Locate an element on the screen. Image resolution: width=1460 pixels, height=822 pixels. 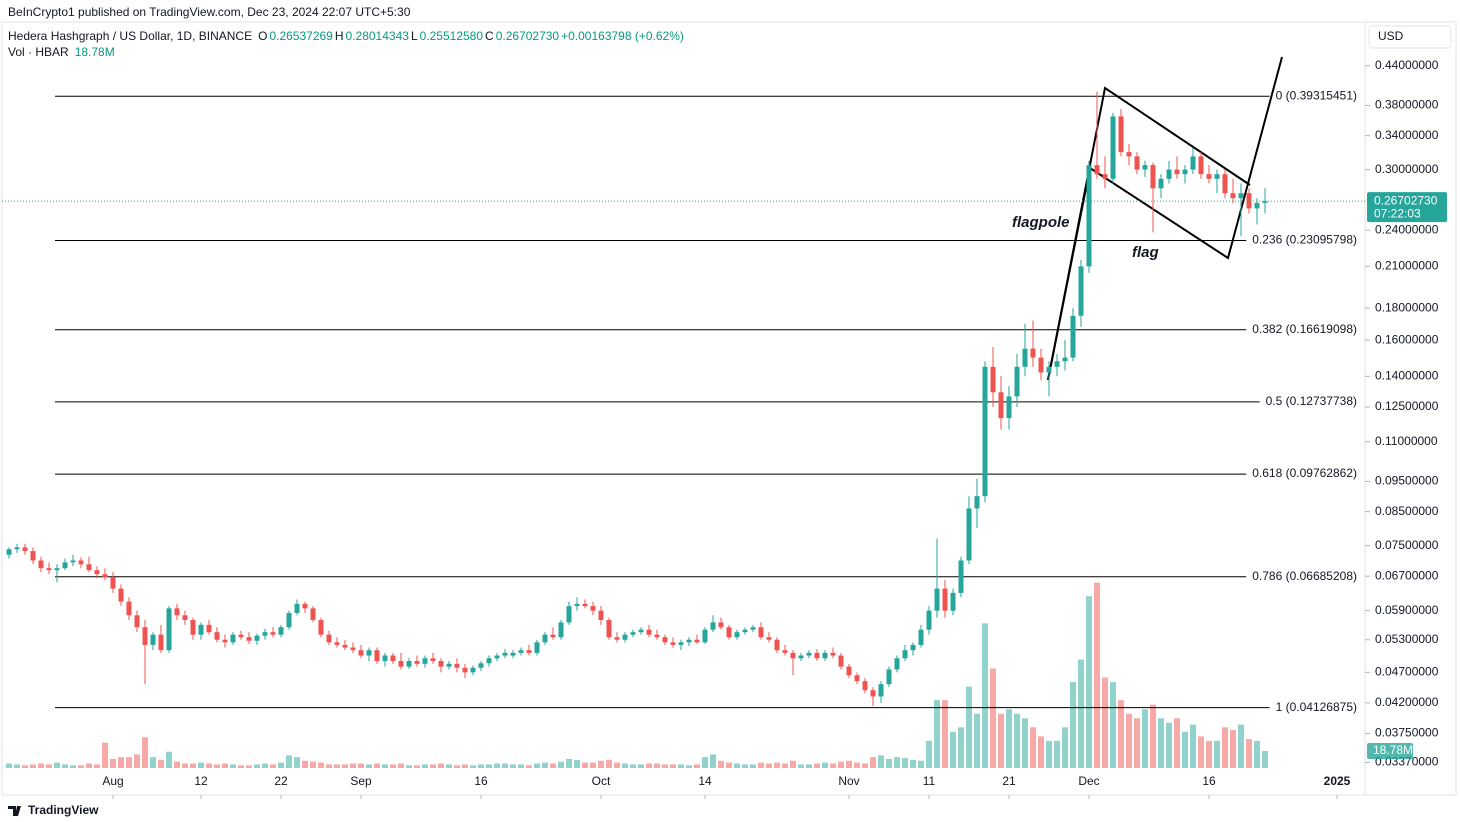
y-tick-label: 0.16000000 is located at coordinates (1407, 339).